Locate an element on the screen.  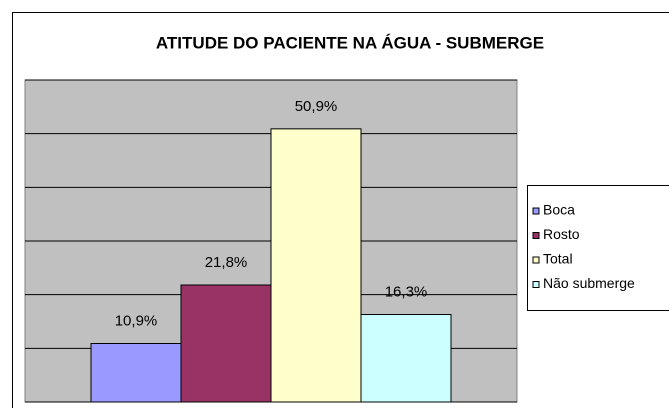
legend-label: Boca is located at coordinates (559, 210).